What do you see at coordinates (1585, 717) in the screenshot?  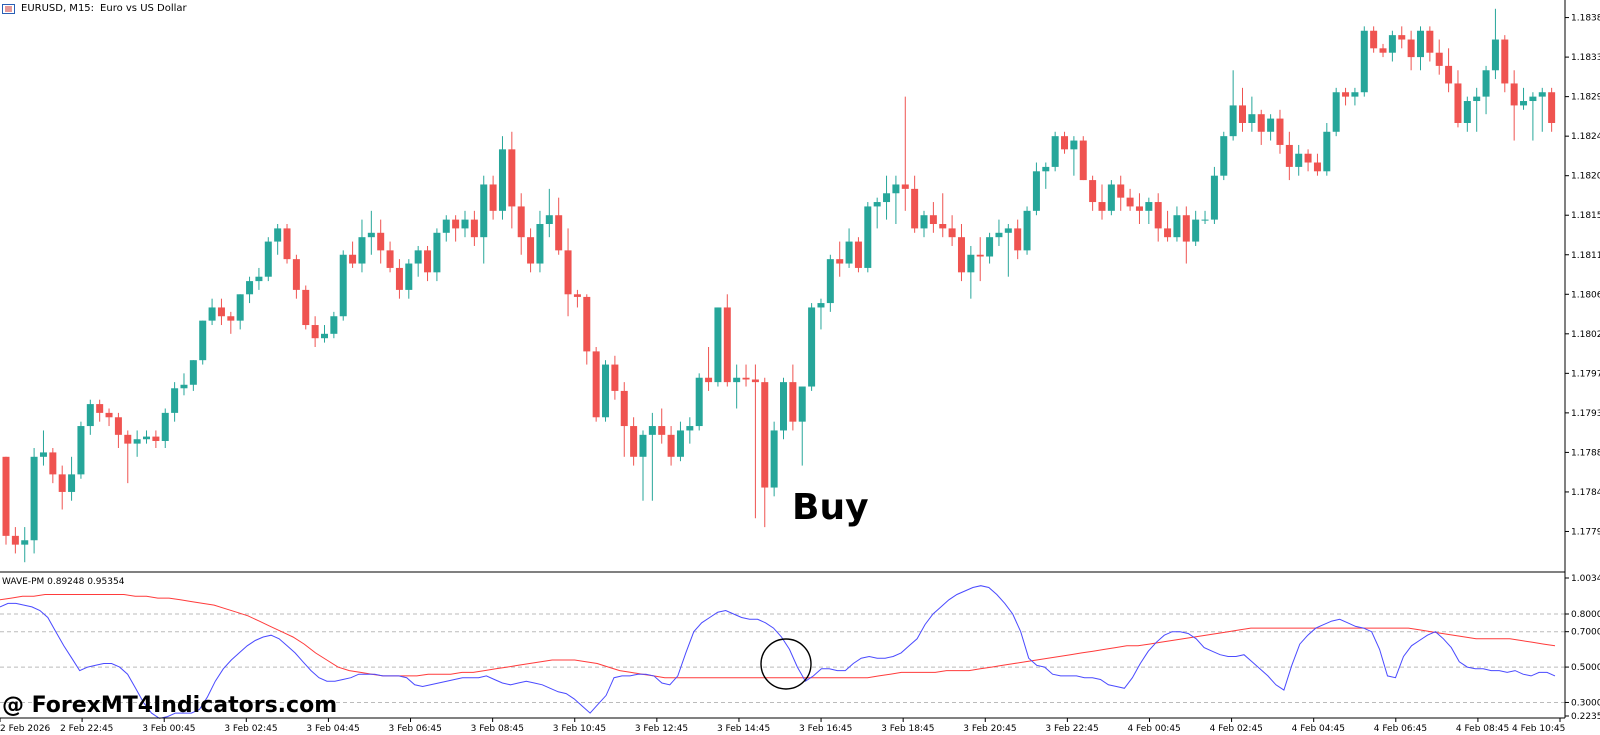 I see `indicator-value-label: 0.22350` at bounding box center [1585, 717].